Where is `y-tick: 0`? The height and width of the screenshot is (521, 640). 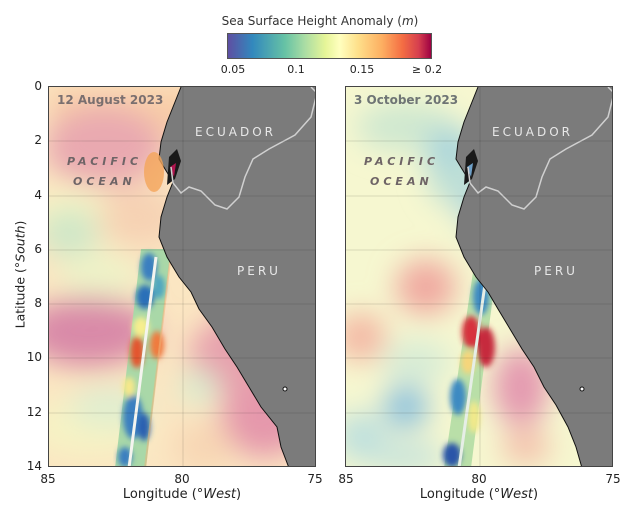 y-tick: 0 is located at coordinates (38, 86).